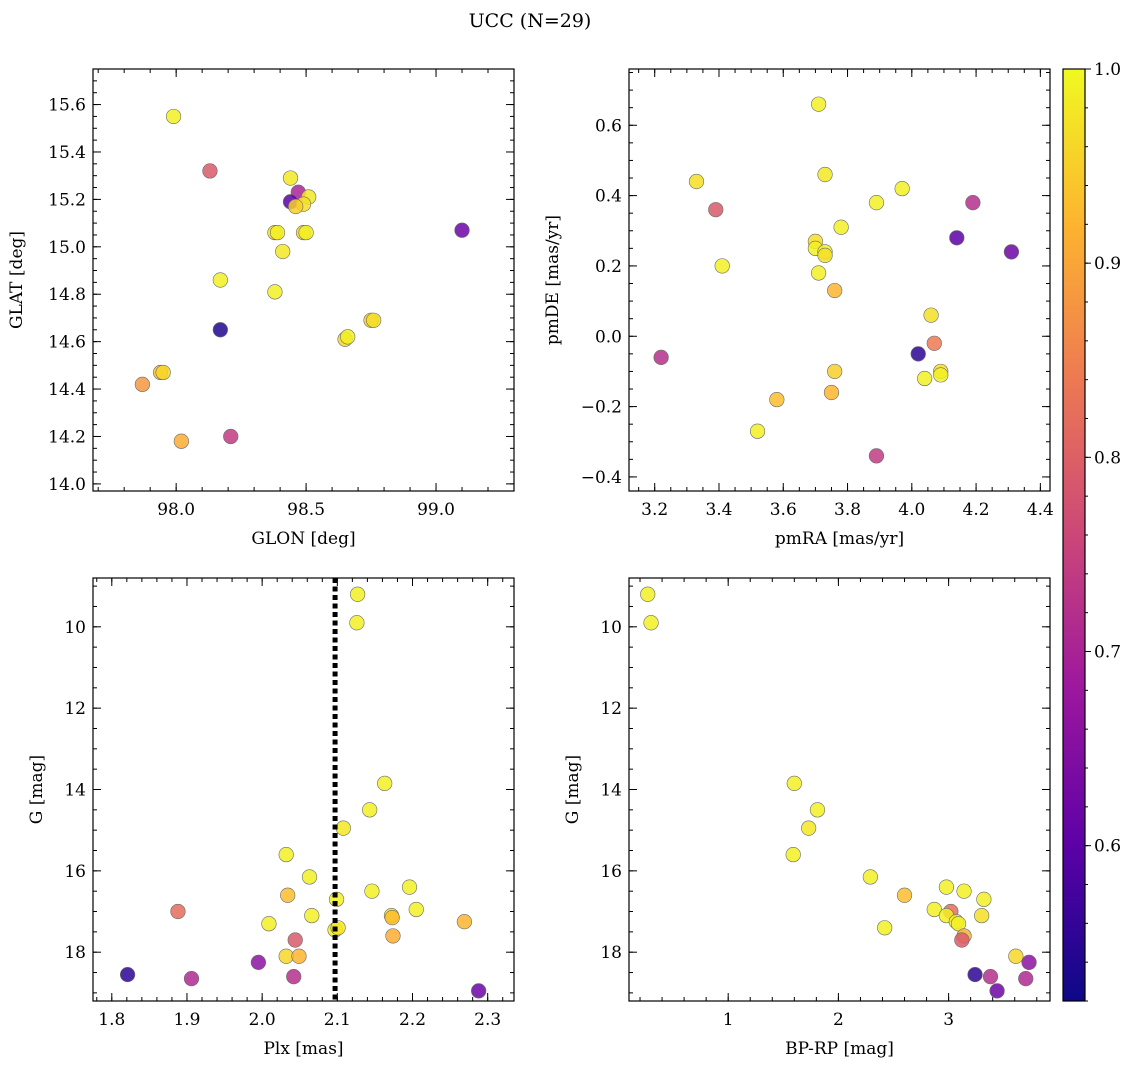  I want to click on x-tick-label: 4.4, so click(1040, 510).